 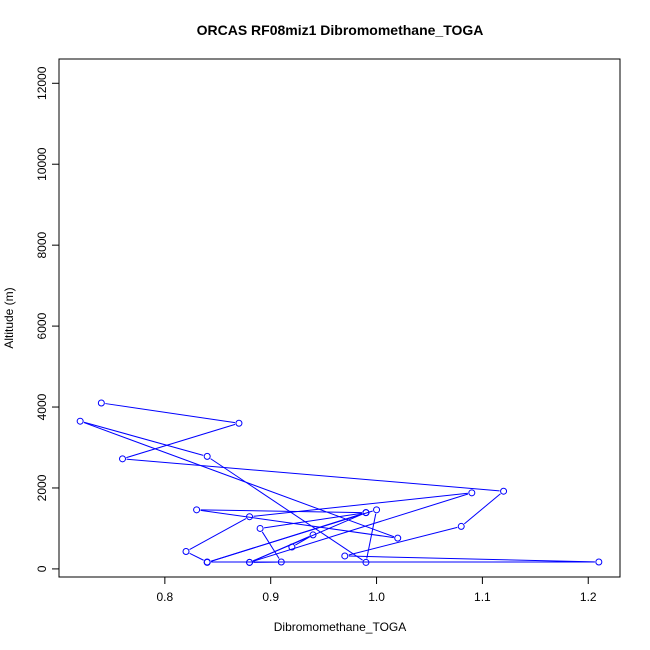 What do you see at coordinates (270, 597) in the screenshot?
I see `x-tick-label: 0.9` at bounding box center [270, 597].